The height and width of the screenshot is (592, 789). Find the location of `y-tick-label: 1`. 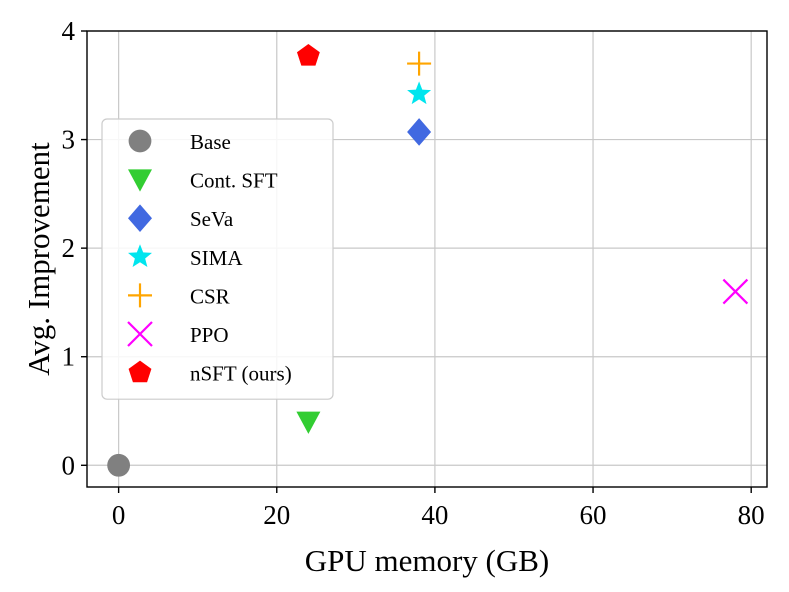

y-tick-label: 1 is located at coordinates (69, 357).